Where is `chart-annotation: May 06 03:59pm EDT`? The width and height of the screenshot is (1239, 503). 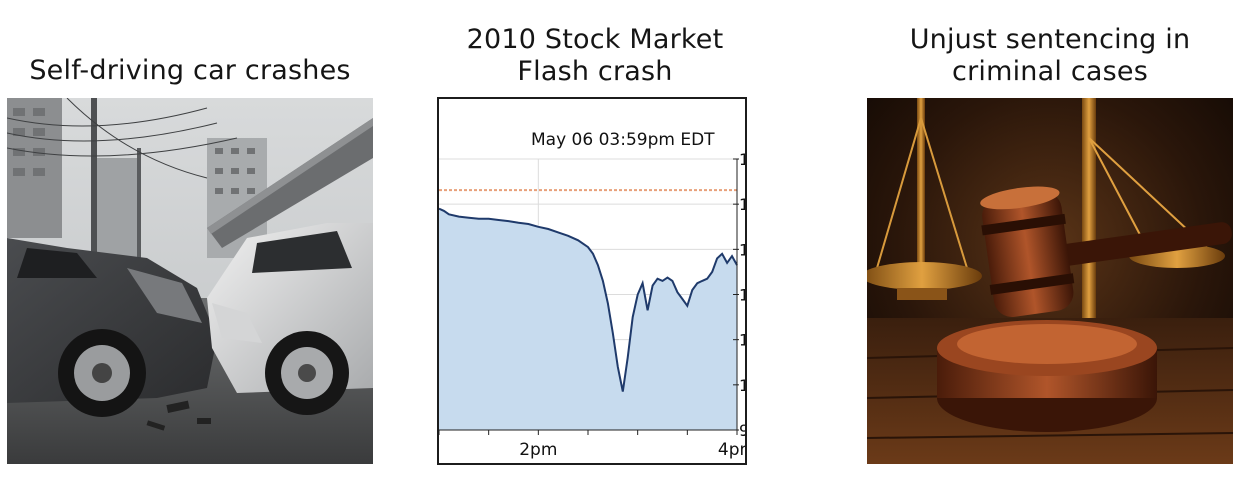 chart-annotation: May 06 03:59pm EDT is located at coordinates (623, 140).